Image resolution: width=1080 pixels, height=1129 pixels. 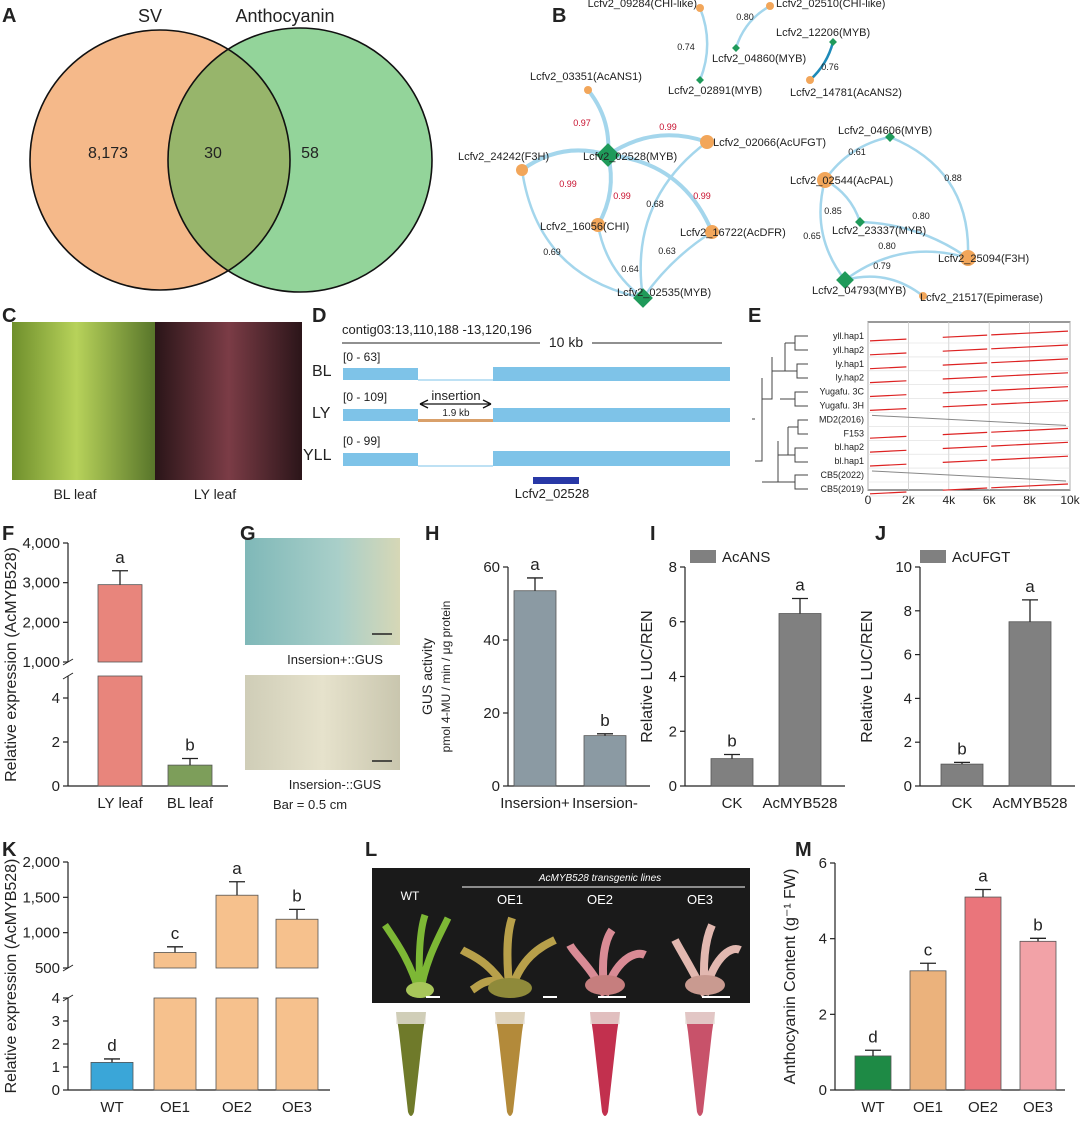 I want to click on y-tick-label: 1,500, so click(x=41, y=897).